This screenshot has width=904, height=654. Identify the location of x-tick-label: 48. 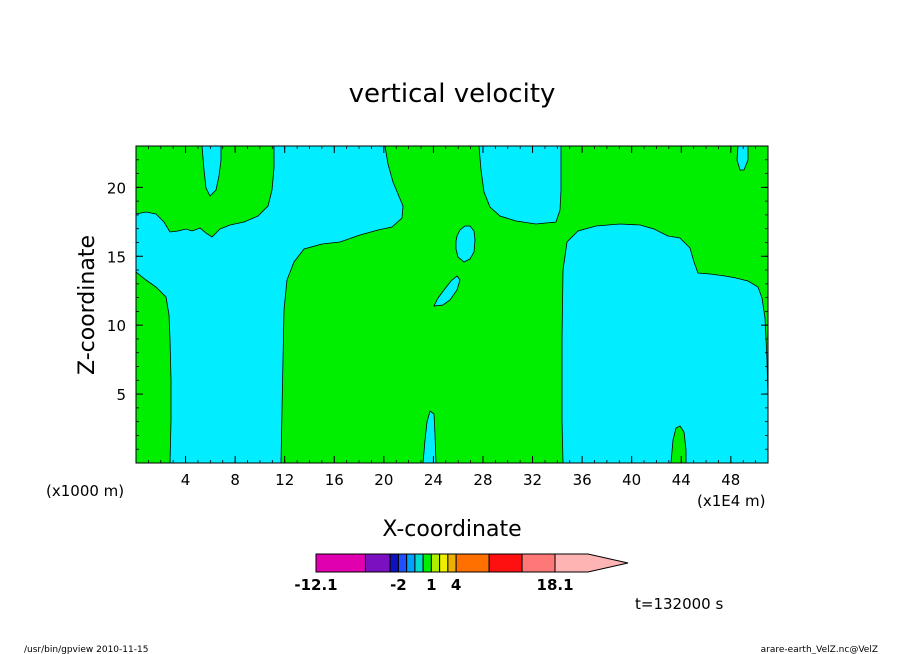
(730, 480).